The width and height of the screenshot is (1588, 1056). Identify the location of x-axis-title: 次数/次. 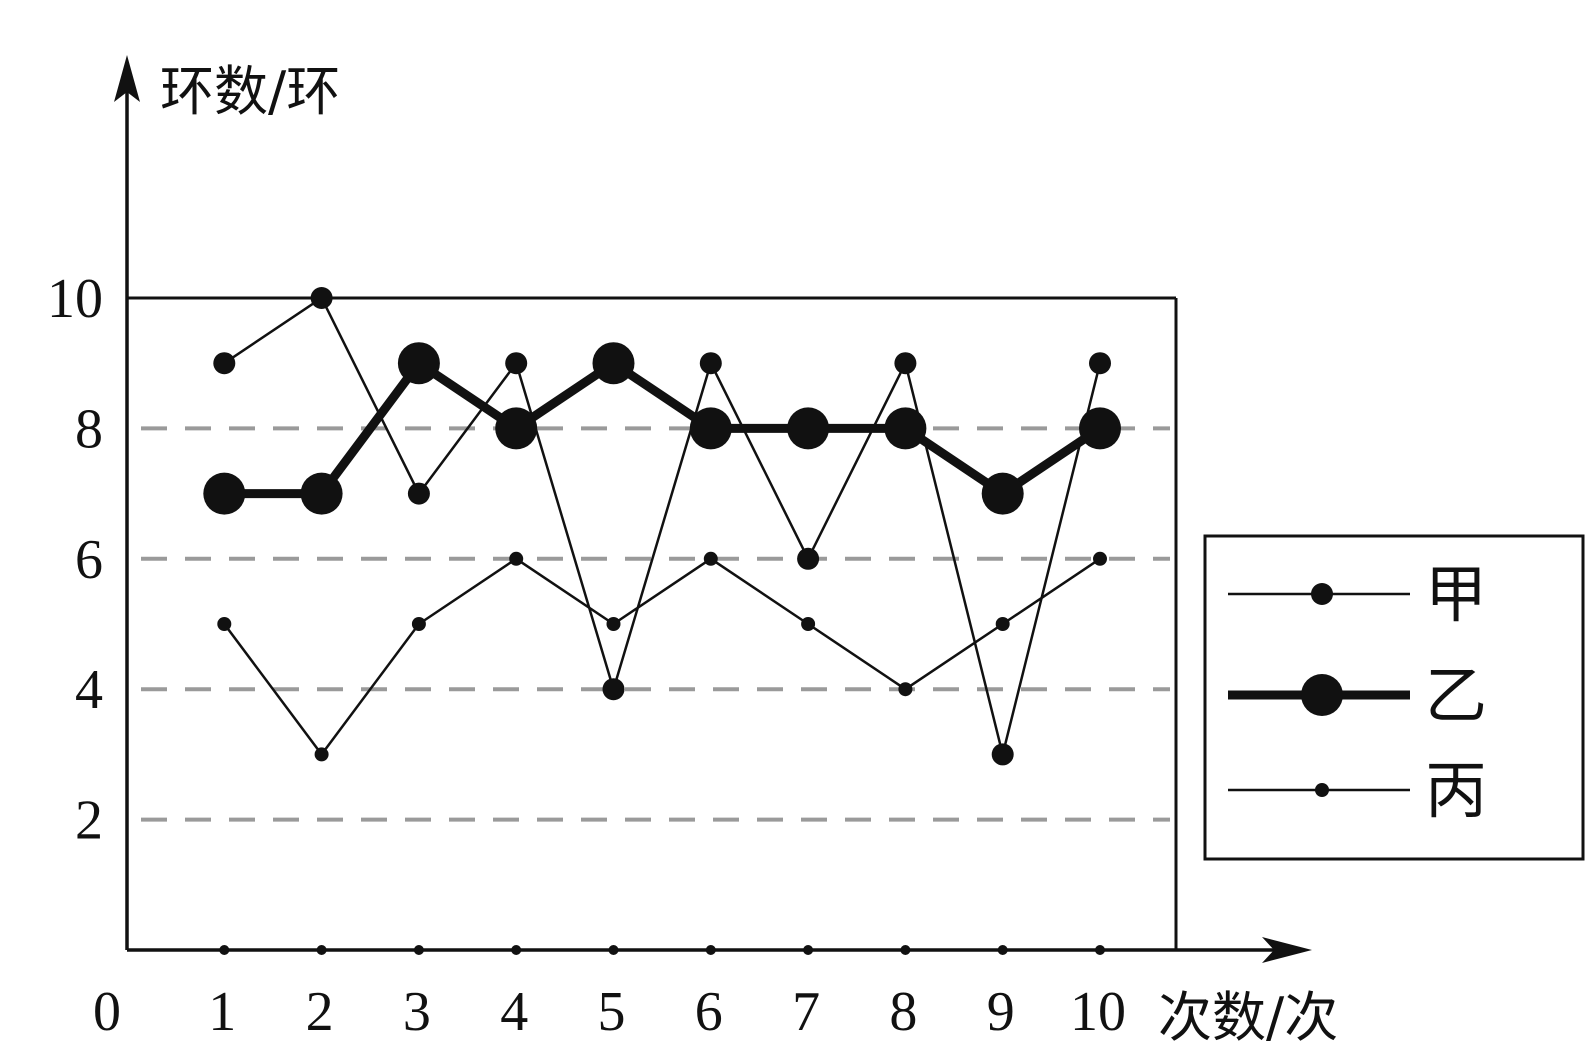
(1248, 1017).